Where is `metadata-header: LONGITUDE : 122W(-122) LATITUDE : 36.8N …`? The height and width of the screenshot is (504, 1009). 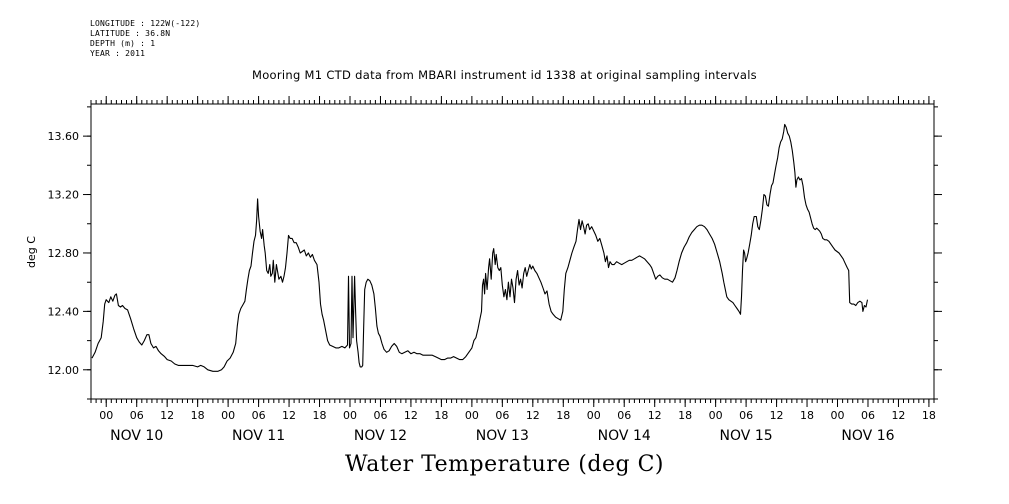
metadata-header: LONGITUDE : 122W(-122) LATITUDE : 36.8N … is located at coordinates (145, 39).